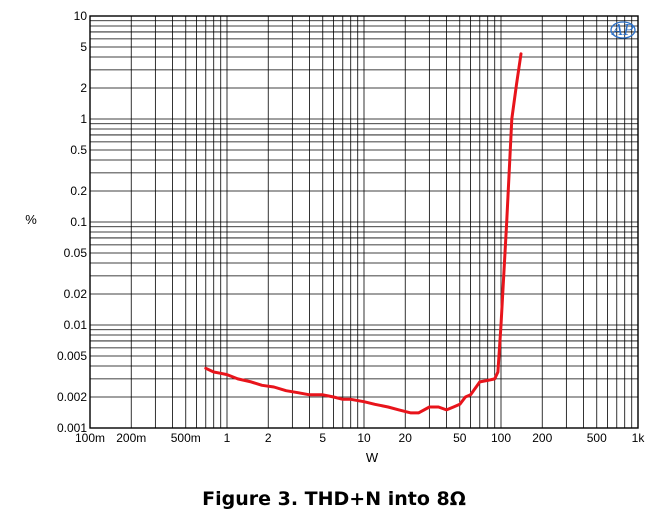 The image size is (668, 529). I want to click on y-tick-label: 0.005, so click(72, 356).